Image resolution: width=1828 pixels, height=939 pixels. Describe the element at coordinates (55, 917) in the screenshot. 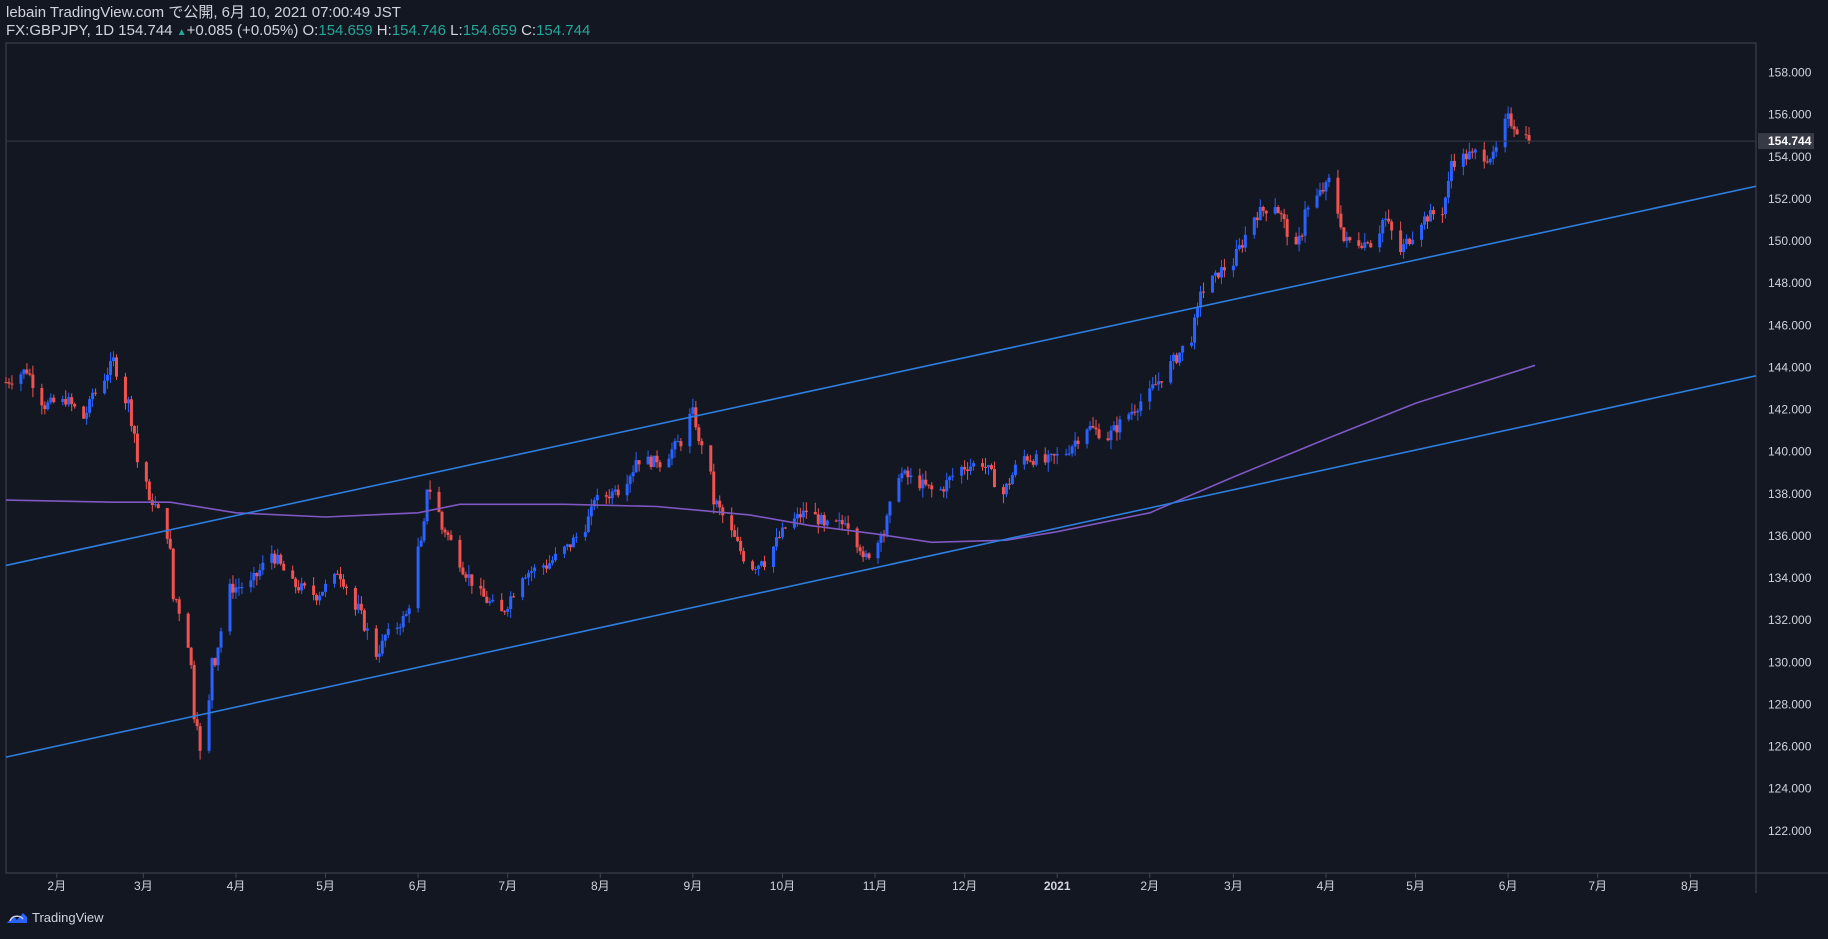

I see `footer-brand: TradingView` at that location.